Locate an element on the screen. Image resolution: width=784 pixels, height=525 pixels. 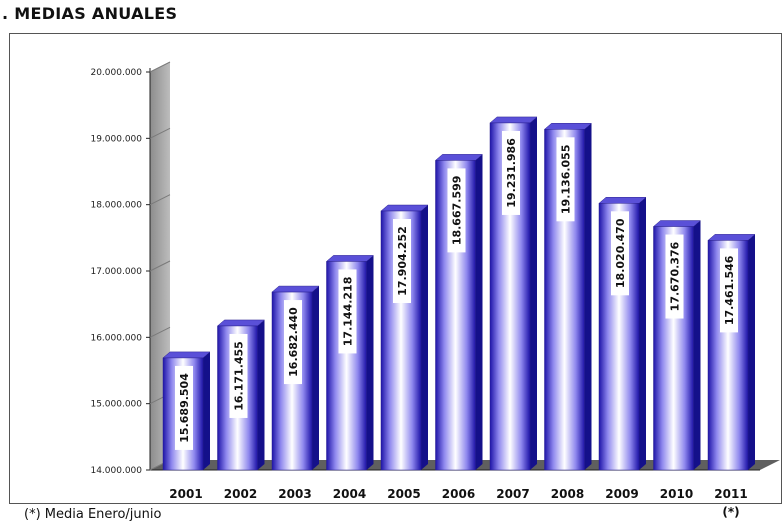
x-tick-label: 2001 is located at coordinates (185, 494).